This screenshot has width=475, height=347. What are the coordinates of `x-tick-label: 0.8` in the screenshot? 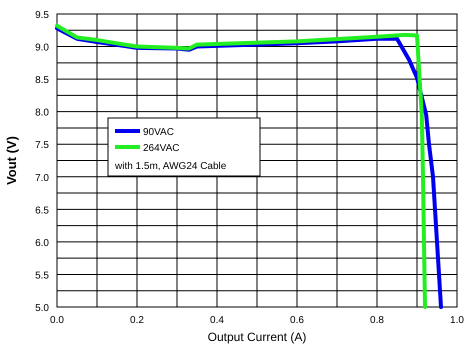 It's located at (377, 320).